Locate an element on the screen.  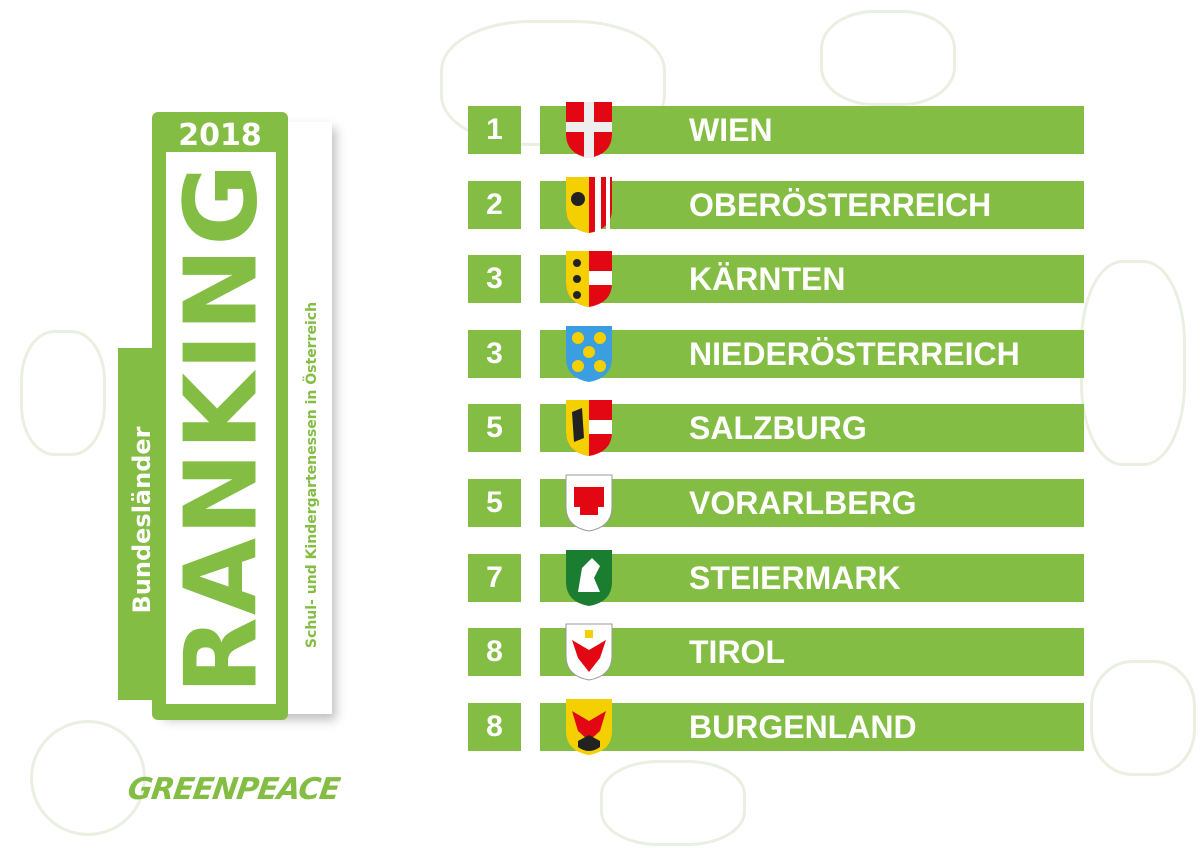
state-name: STEIERMARK is located at coordinates (795, 577).